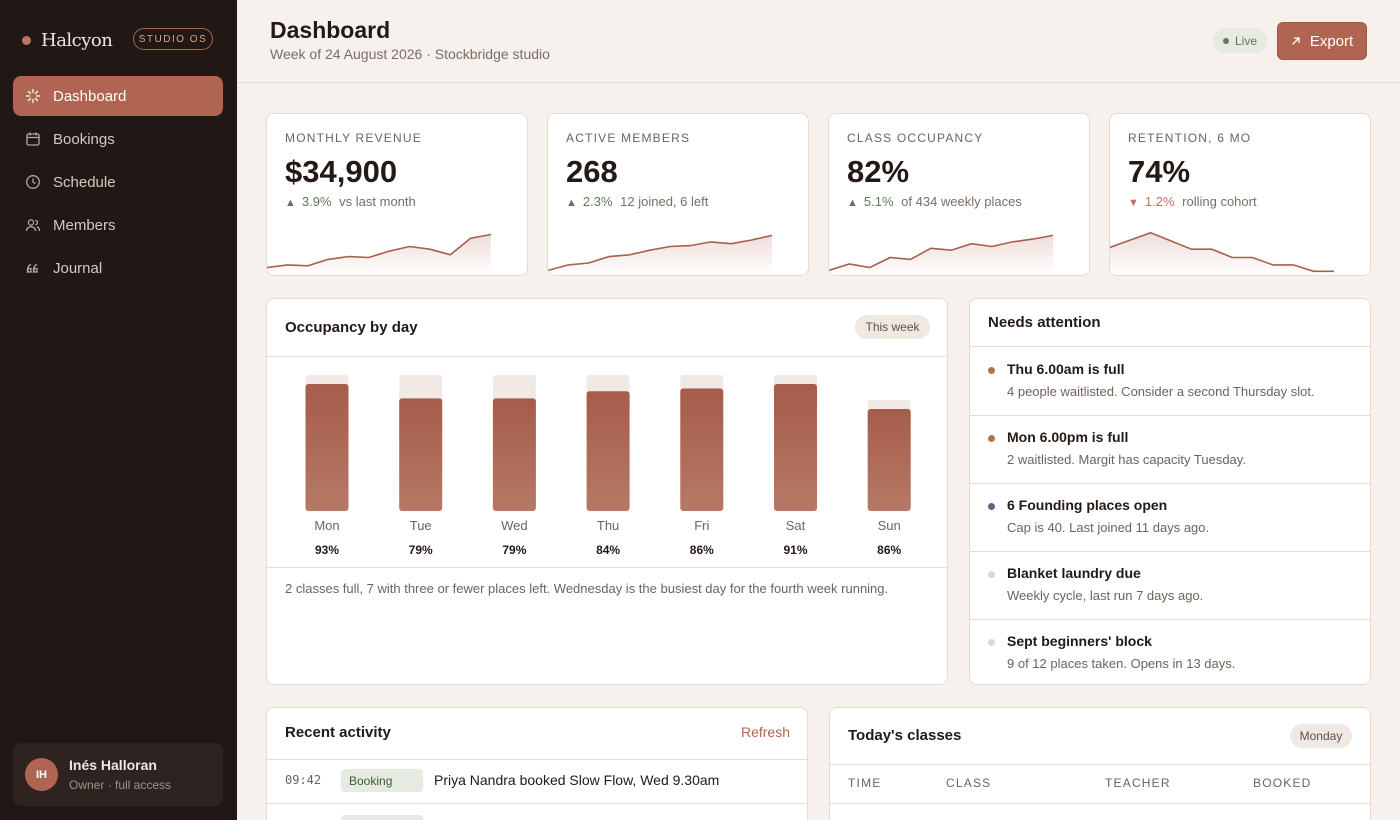 The width and height of the screenshot is (1400, 820). Describe the element at coordinates (1044, 322) in the screenshot. I see `needs-attention-title: Needs attention` at that location.